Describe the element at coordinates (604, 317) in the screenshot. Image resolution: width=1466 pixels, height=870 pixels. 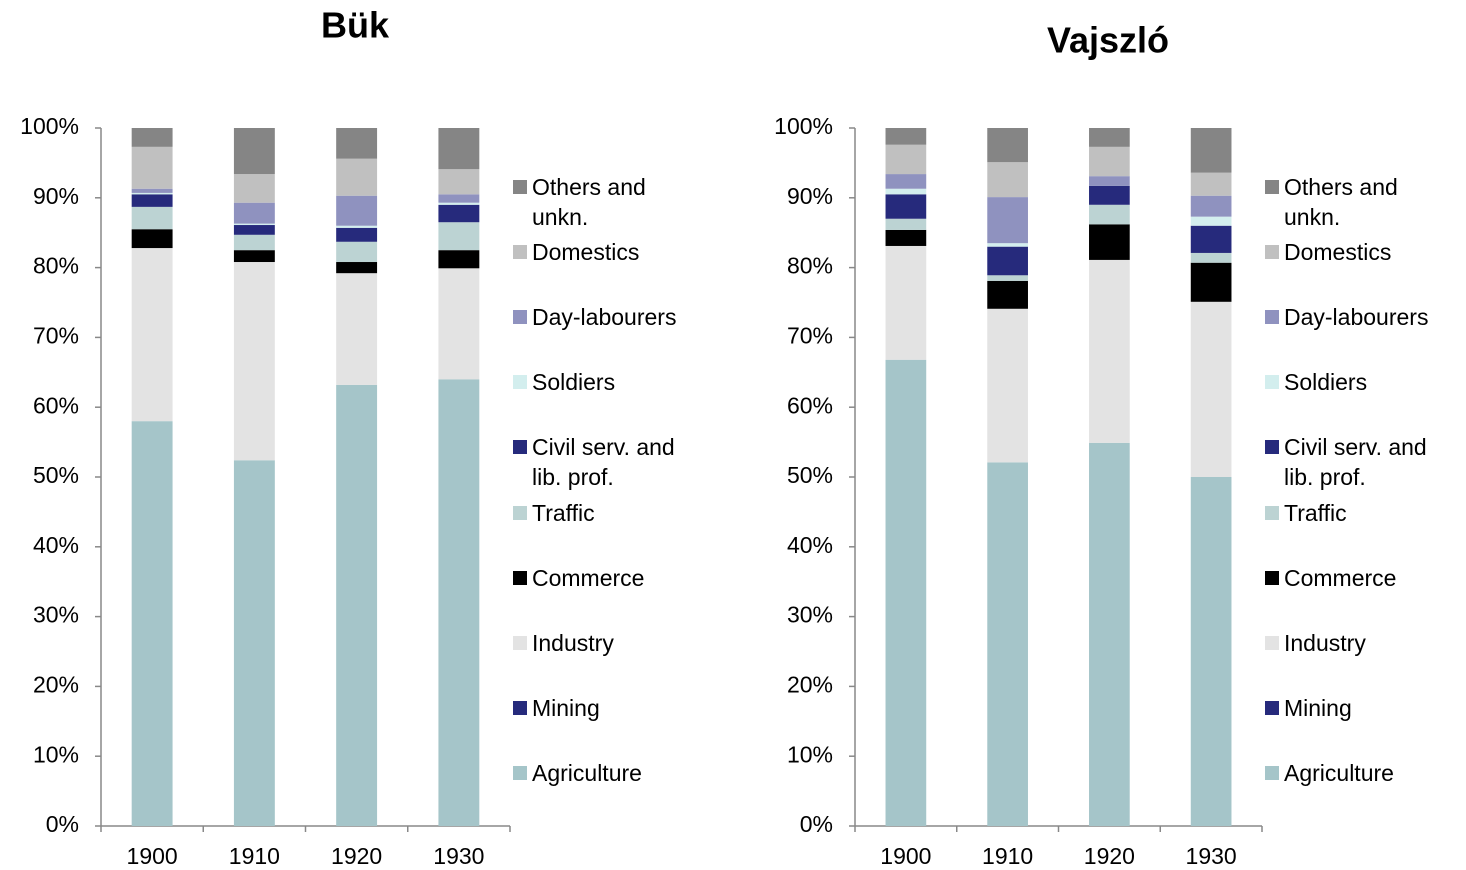
I see `legend-label: Day-labourers` at that location.